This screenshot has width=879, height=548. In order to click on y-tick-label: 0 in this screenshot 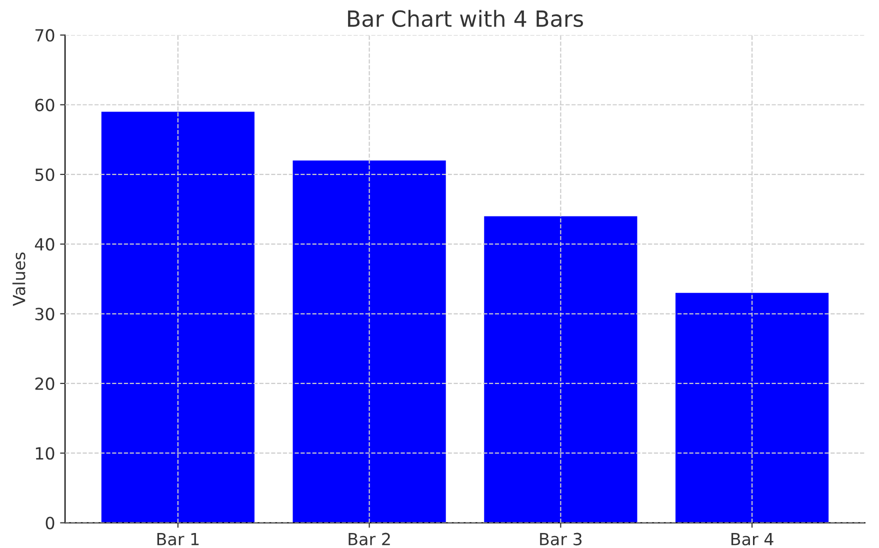, I will do `click(50, 523)`.